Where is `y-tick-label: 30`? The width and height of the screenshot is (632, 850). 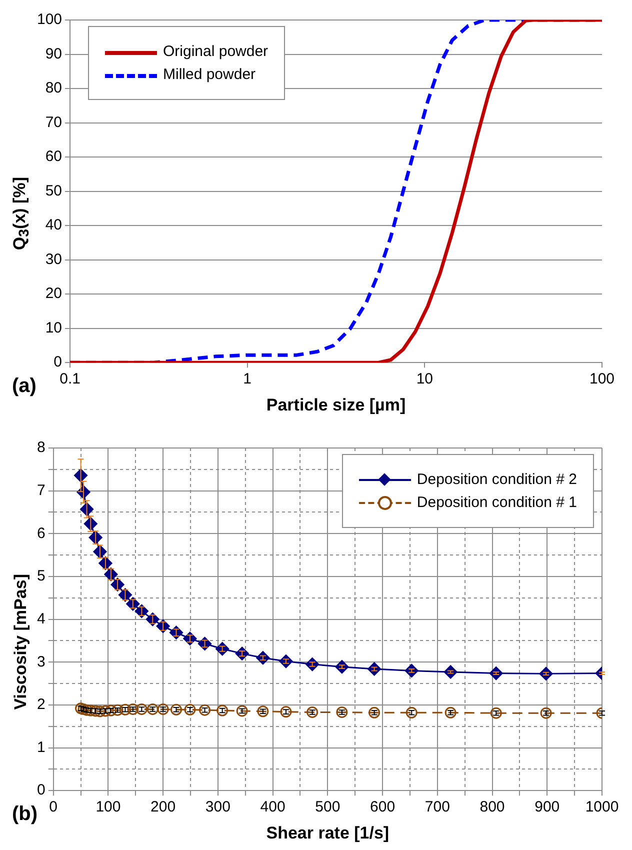 y-tick-label: 30 is located at coordinates (53, 259).